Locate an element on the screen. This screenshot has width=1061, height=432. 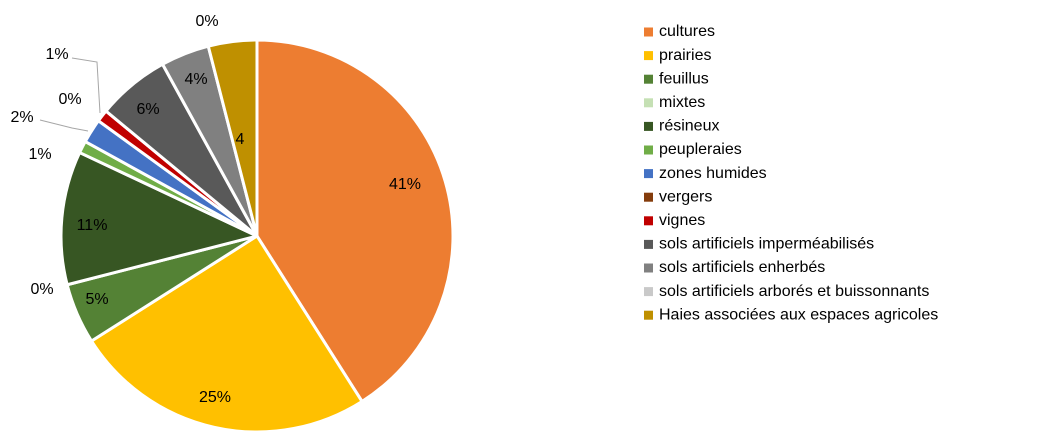
legend-label: vignes is located at coordinates (682, 220).